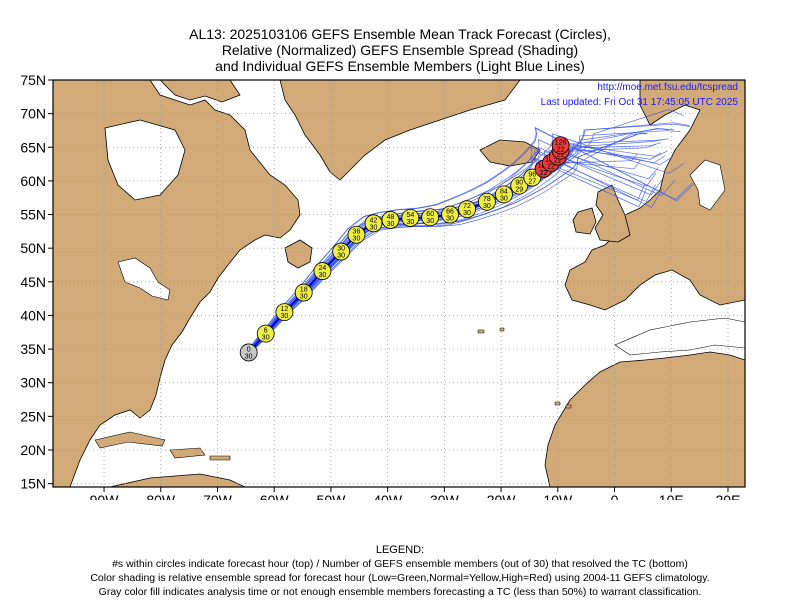 This screenshot has height=600, width=800. I want to click on lon-label: 90W, so click(105, 496).